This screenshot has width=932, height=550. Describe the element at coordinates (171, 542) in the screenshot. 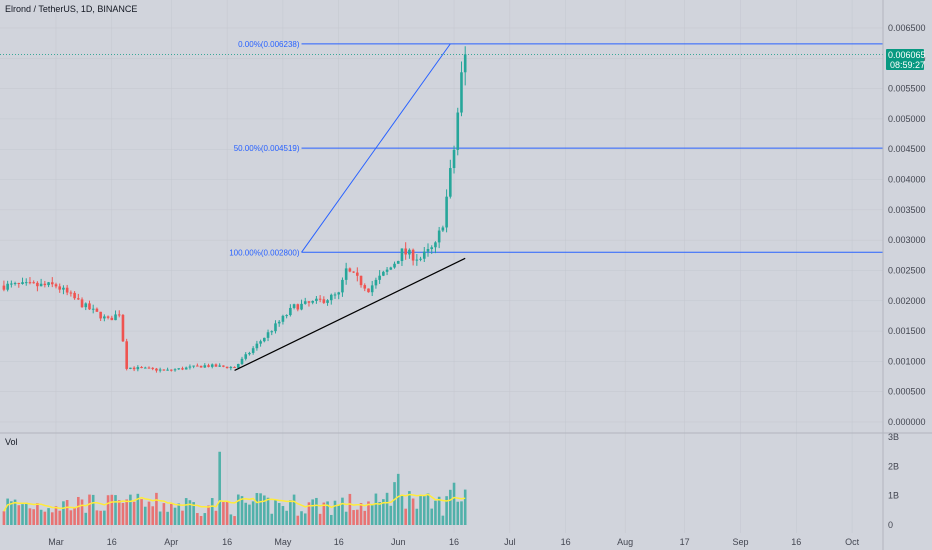

I see `time-tick-label: Apr` at that location.